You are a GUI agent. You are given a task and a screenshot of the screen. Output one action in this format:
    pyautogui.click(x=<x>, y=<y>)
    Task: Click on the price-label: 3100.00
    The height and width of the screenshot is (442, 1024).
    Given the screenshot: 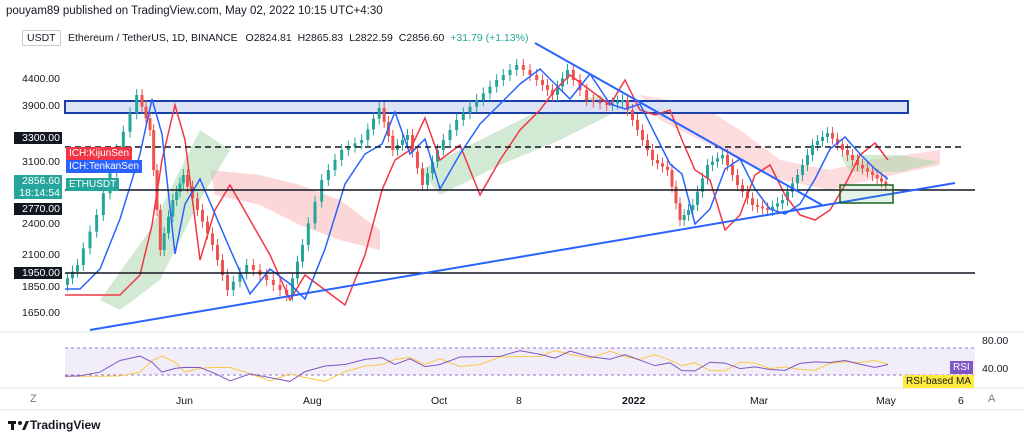 What is the action you would take?
    pyautogui.click(x=41, y=162)
    